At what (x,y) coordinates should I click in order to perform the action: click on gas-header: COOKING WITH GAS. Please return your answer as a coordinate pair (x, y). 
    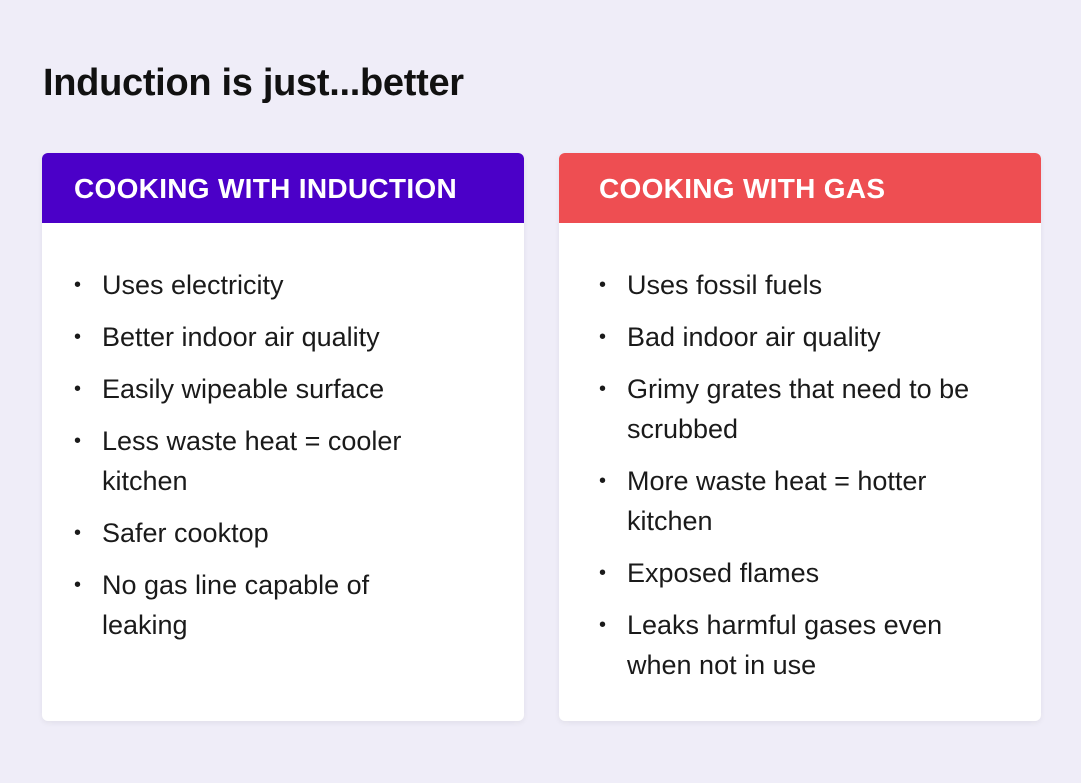
    Looking at the image, I should click on (800, 188).